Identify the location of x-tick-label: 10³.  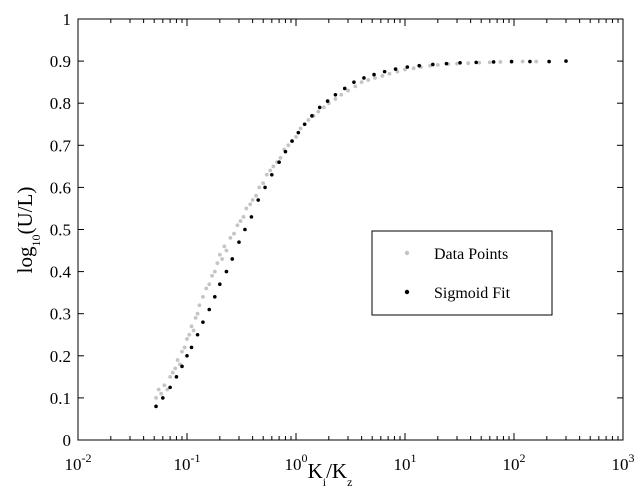
(623, 462).